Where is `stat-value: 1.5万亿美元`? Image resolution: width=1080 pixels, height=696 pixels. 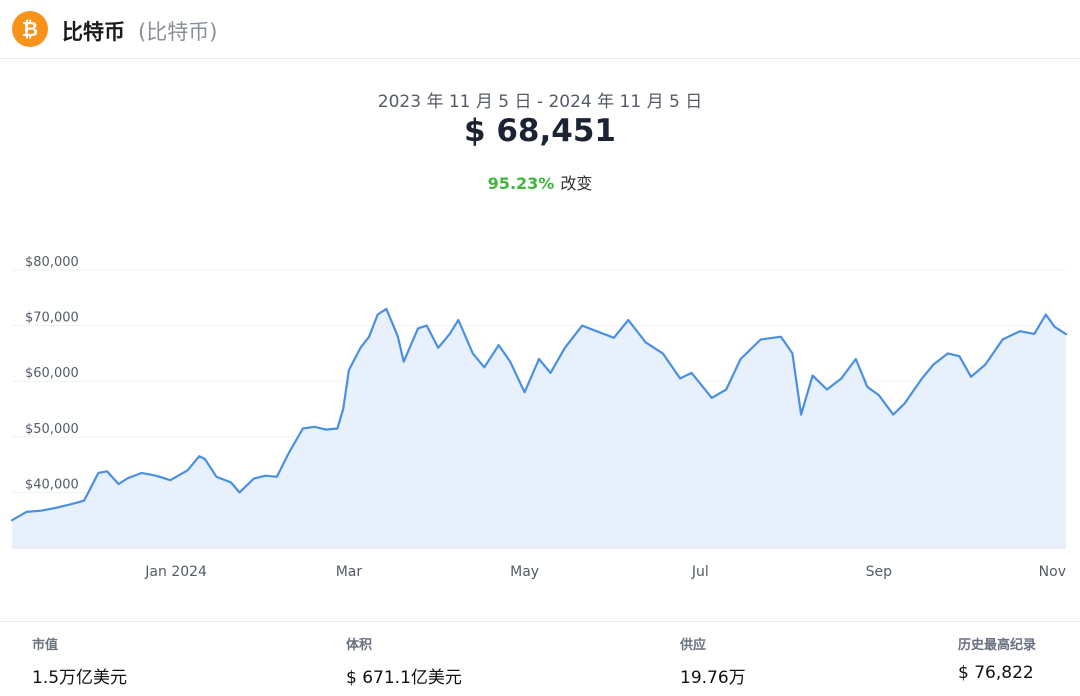
stat-value: 1.5万亿美元 is located at coordinates (80, 678).